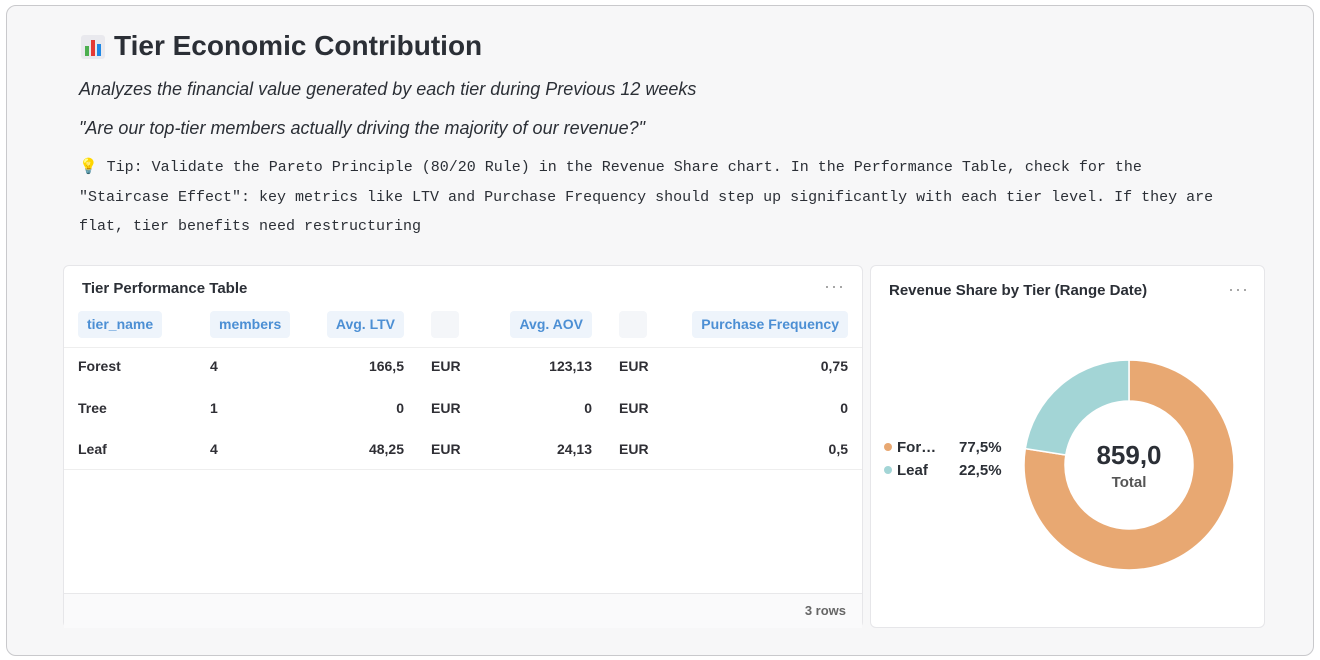 The width and height of the screenshot is (1320, 660). Describe the element at coordinates (92, 449) in the screenshot. I see `table-cell: Leaf` at that location.